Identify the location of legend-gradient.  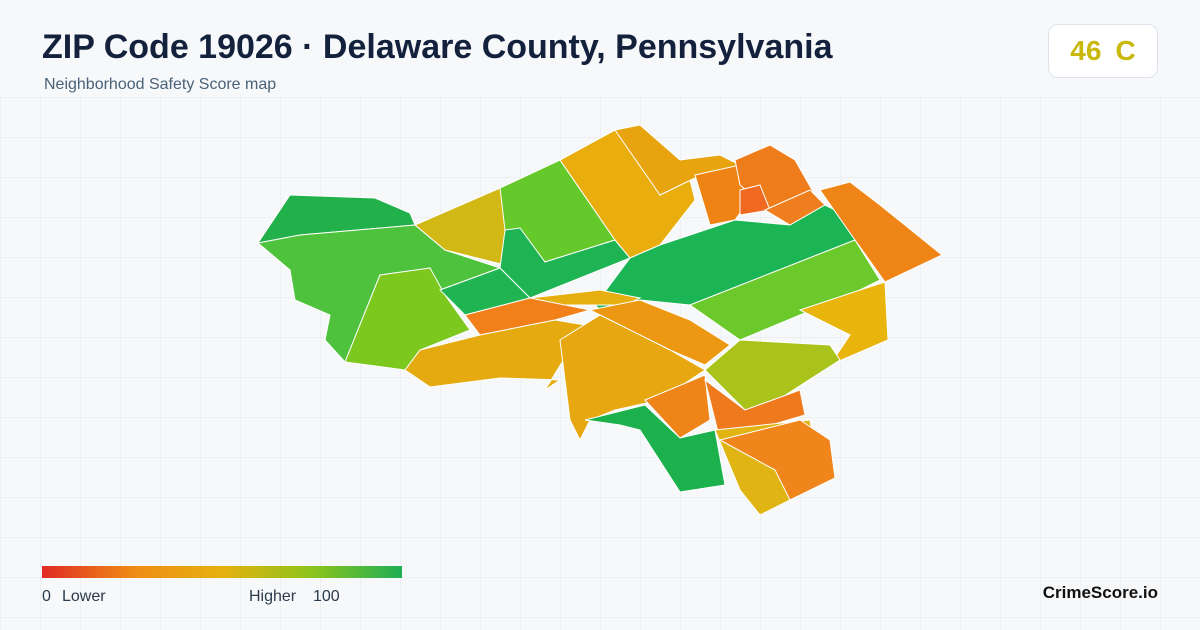
(222, 572).